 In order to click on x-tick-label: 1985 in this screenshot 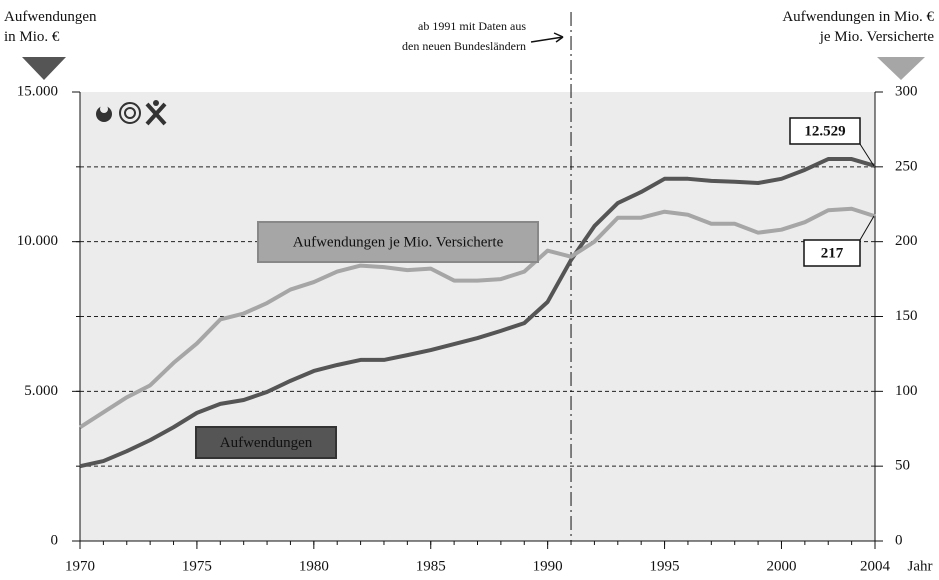, I will do `click(431, 566)`.